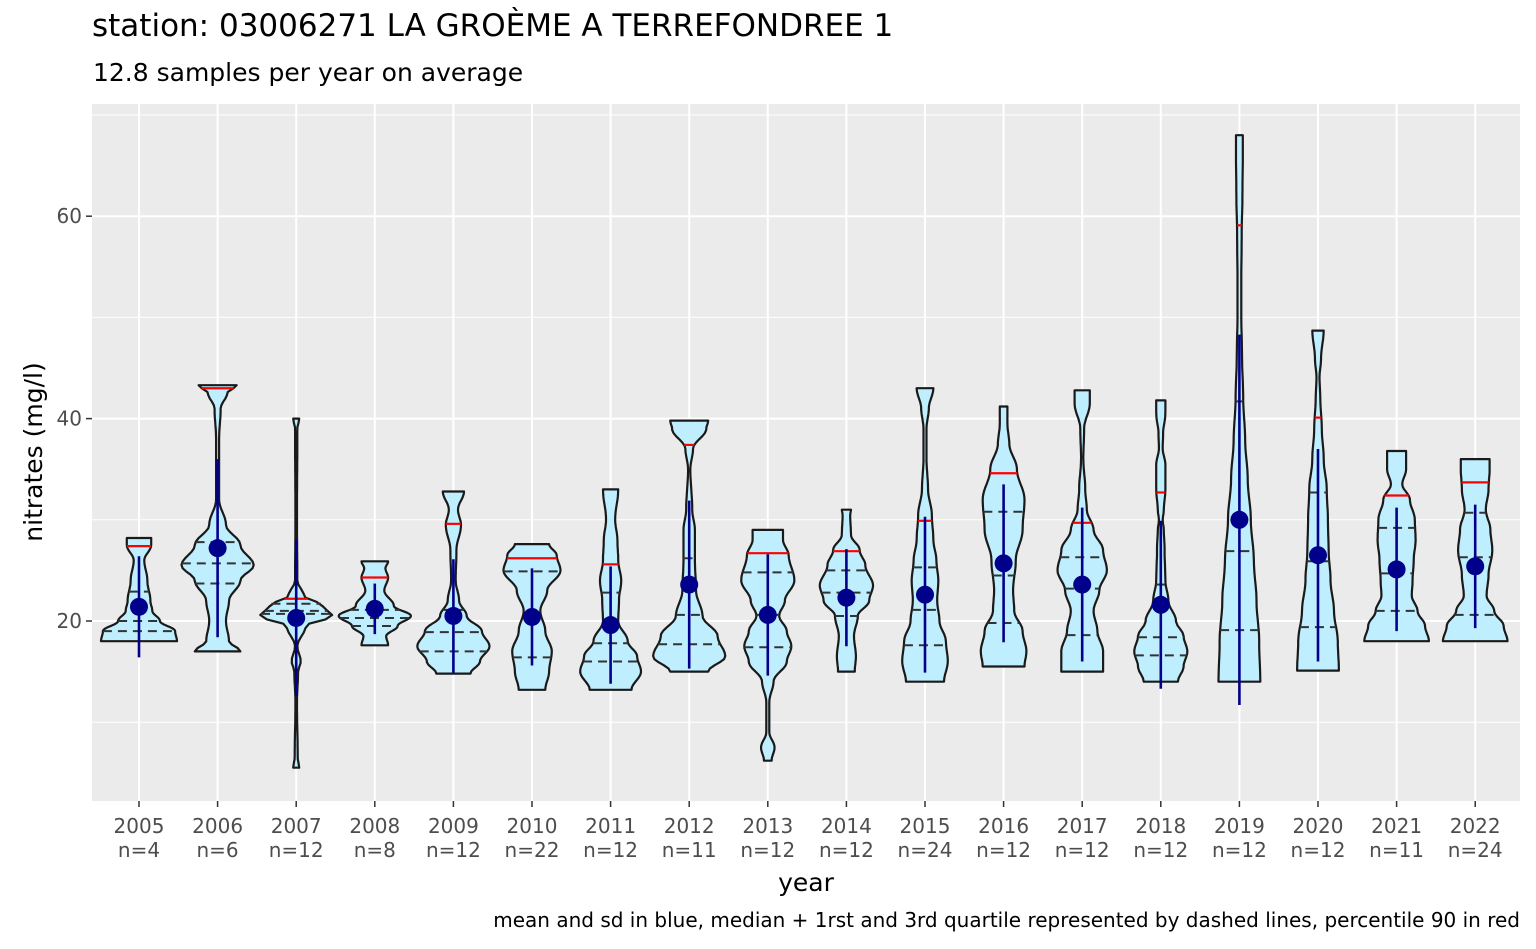 The image size is (1536, 949). Describe the element at coordinates (1318, 826) in the screenshot. I see `x-tick-label-year: 2020` at that location.